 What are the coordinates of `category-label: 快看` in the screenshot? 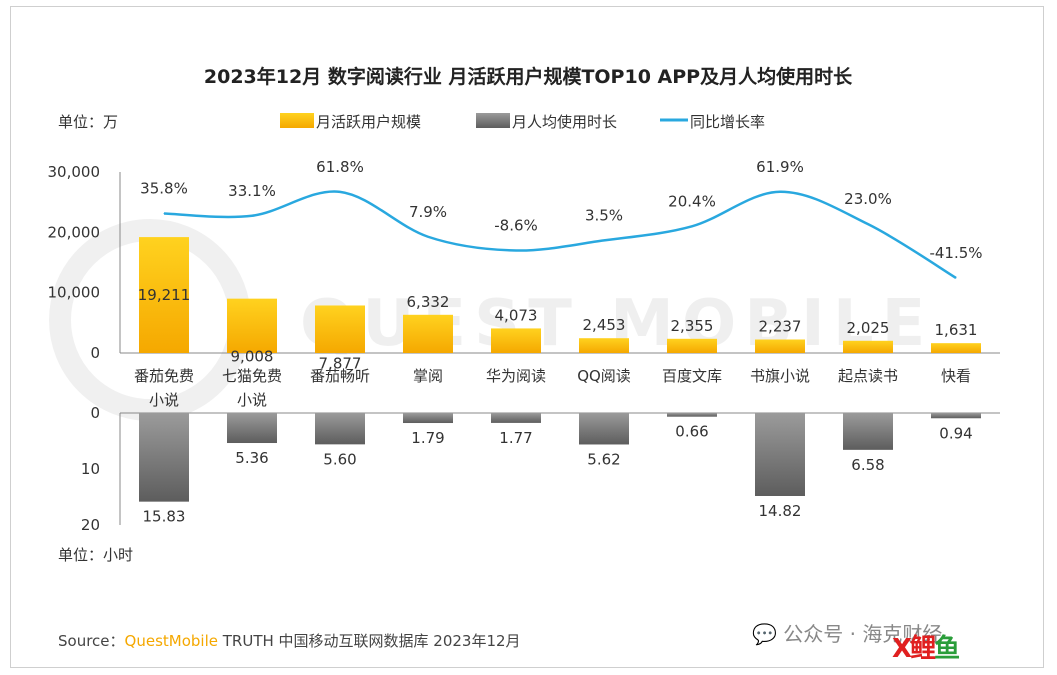 It's located at (956, 376).